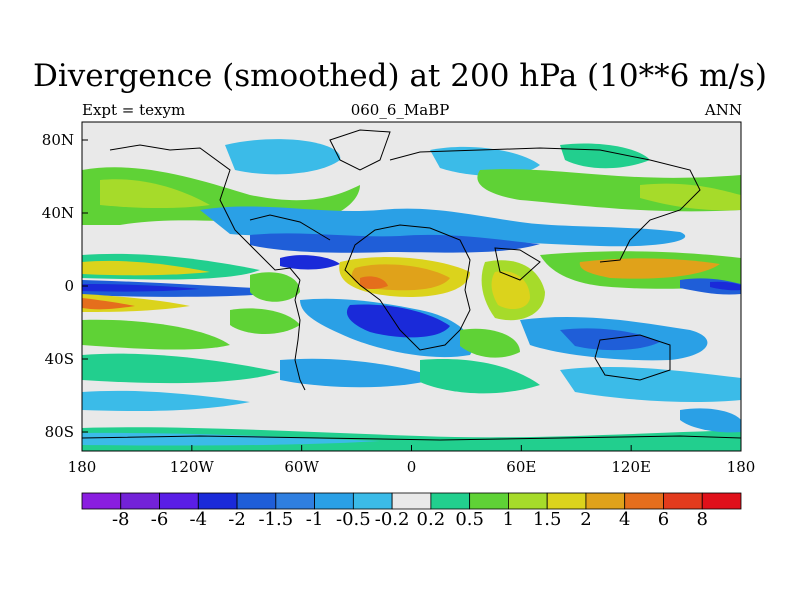 The width and height of the screenshot is (800, 600). I want to click on lon-tick-label: 120E, so click(631, 467).